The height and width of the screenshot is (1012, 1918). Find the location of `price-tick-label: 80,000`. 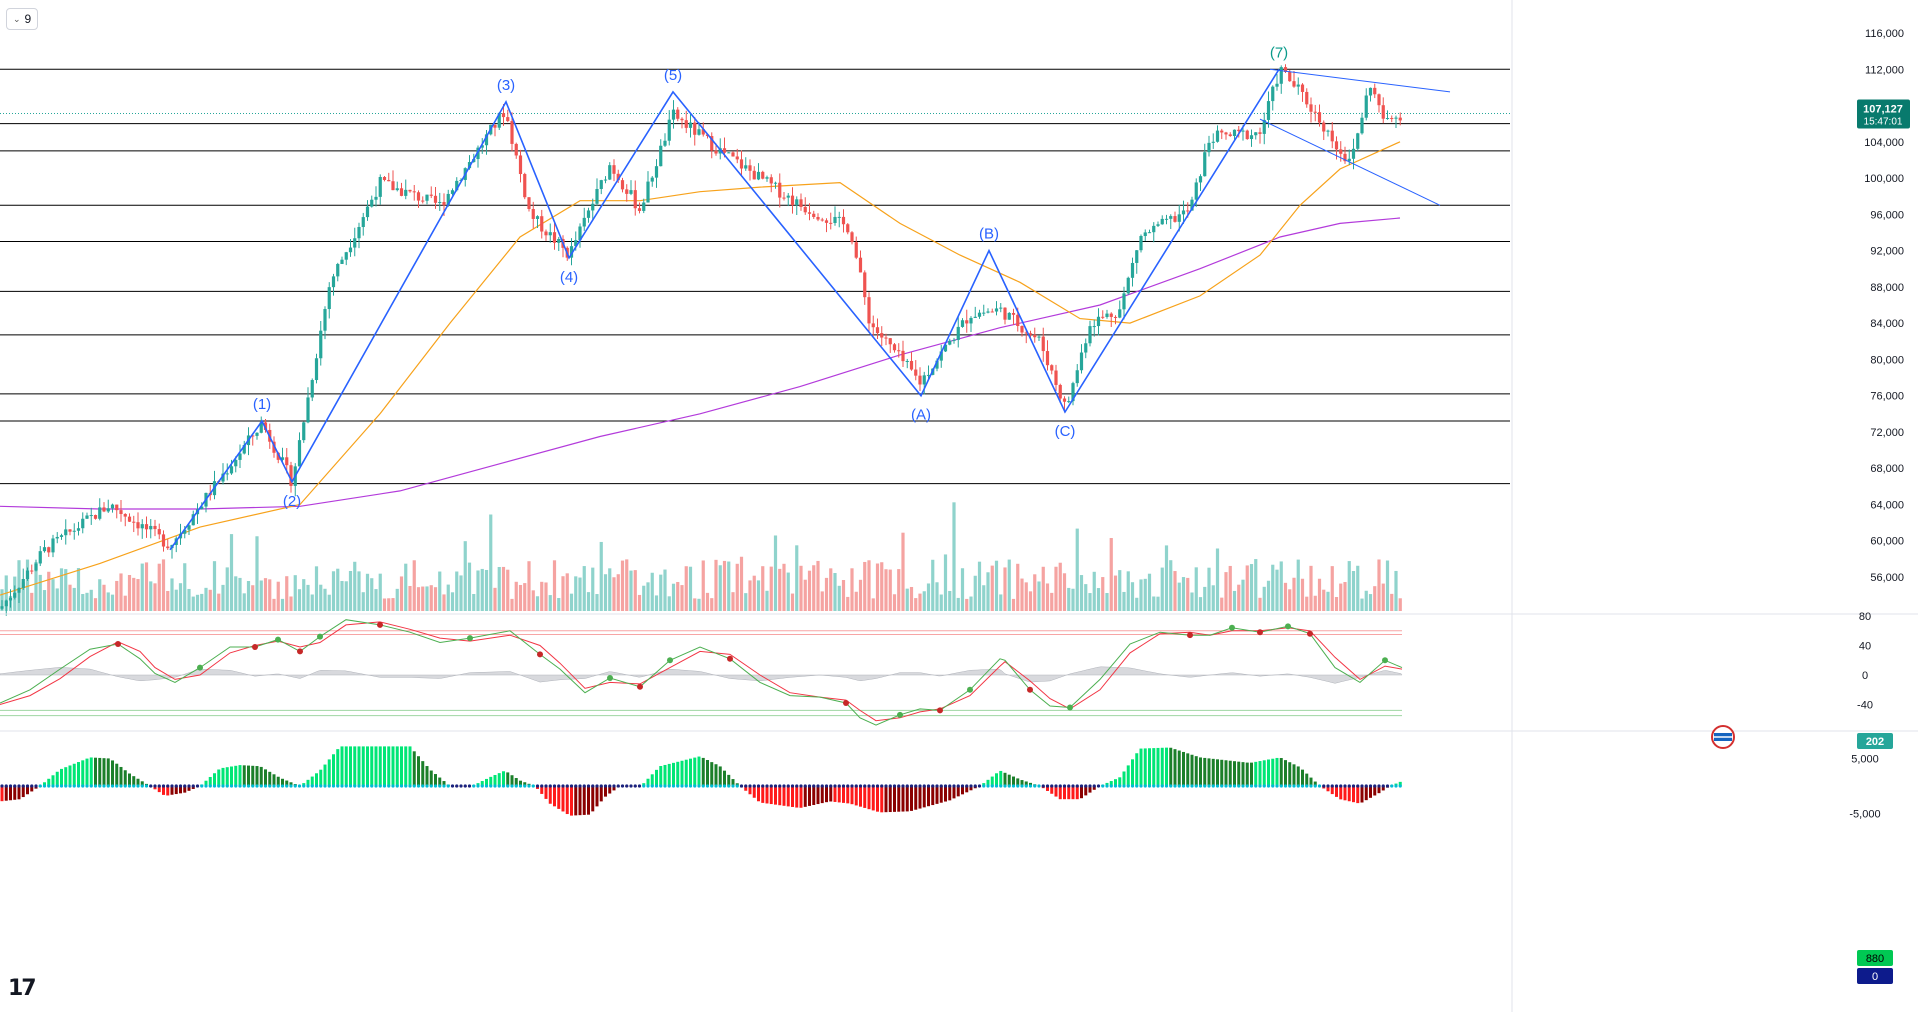

price-tick-label: 80,000 is located at coordinates (1887, 360).